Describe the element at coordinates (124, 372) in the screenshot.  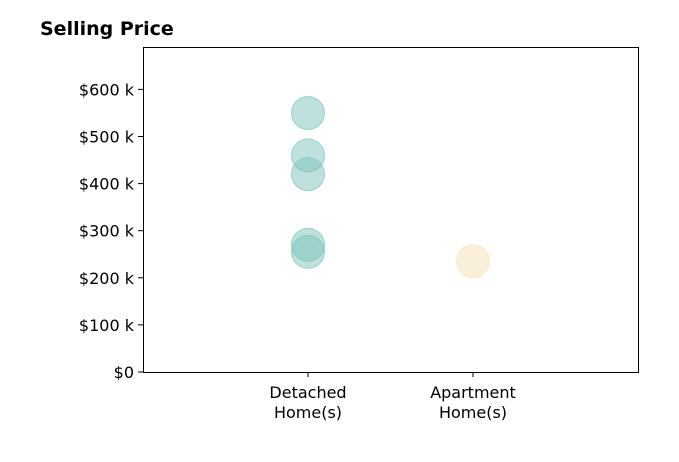
I see `y-tick-label: $0` at that location.